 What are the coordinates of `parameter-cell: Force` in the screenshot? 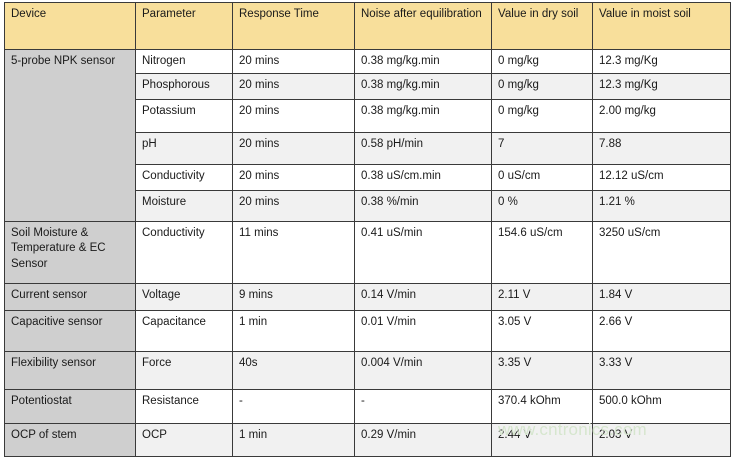 It's located at (184, 371).